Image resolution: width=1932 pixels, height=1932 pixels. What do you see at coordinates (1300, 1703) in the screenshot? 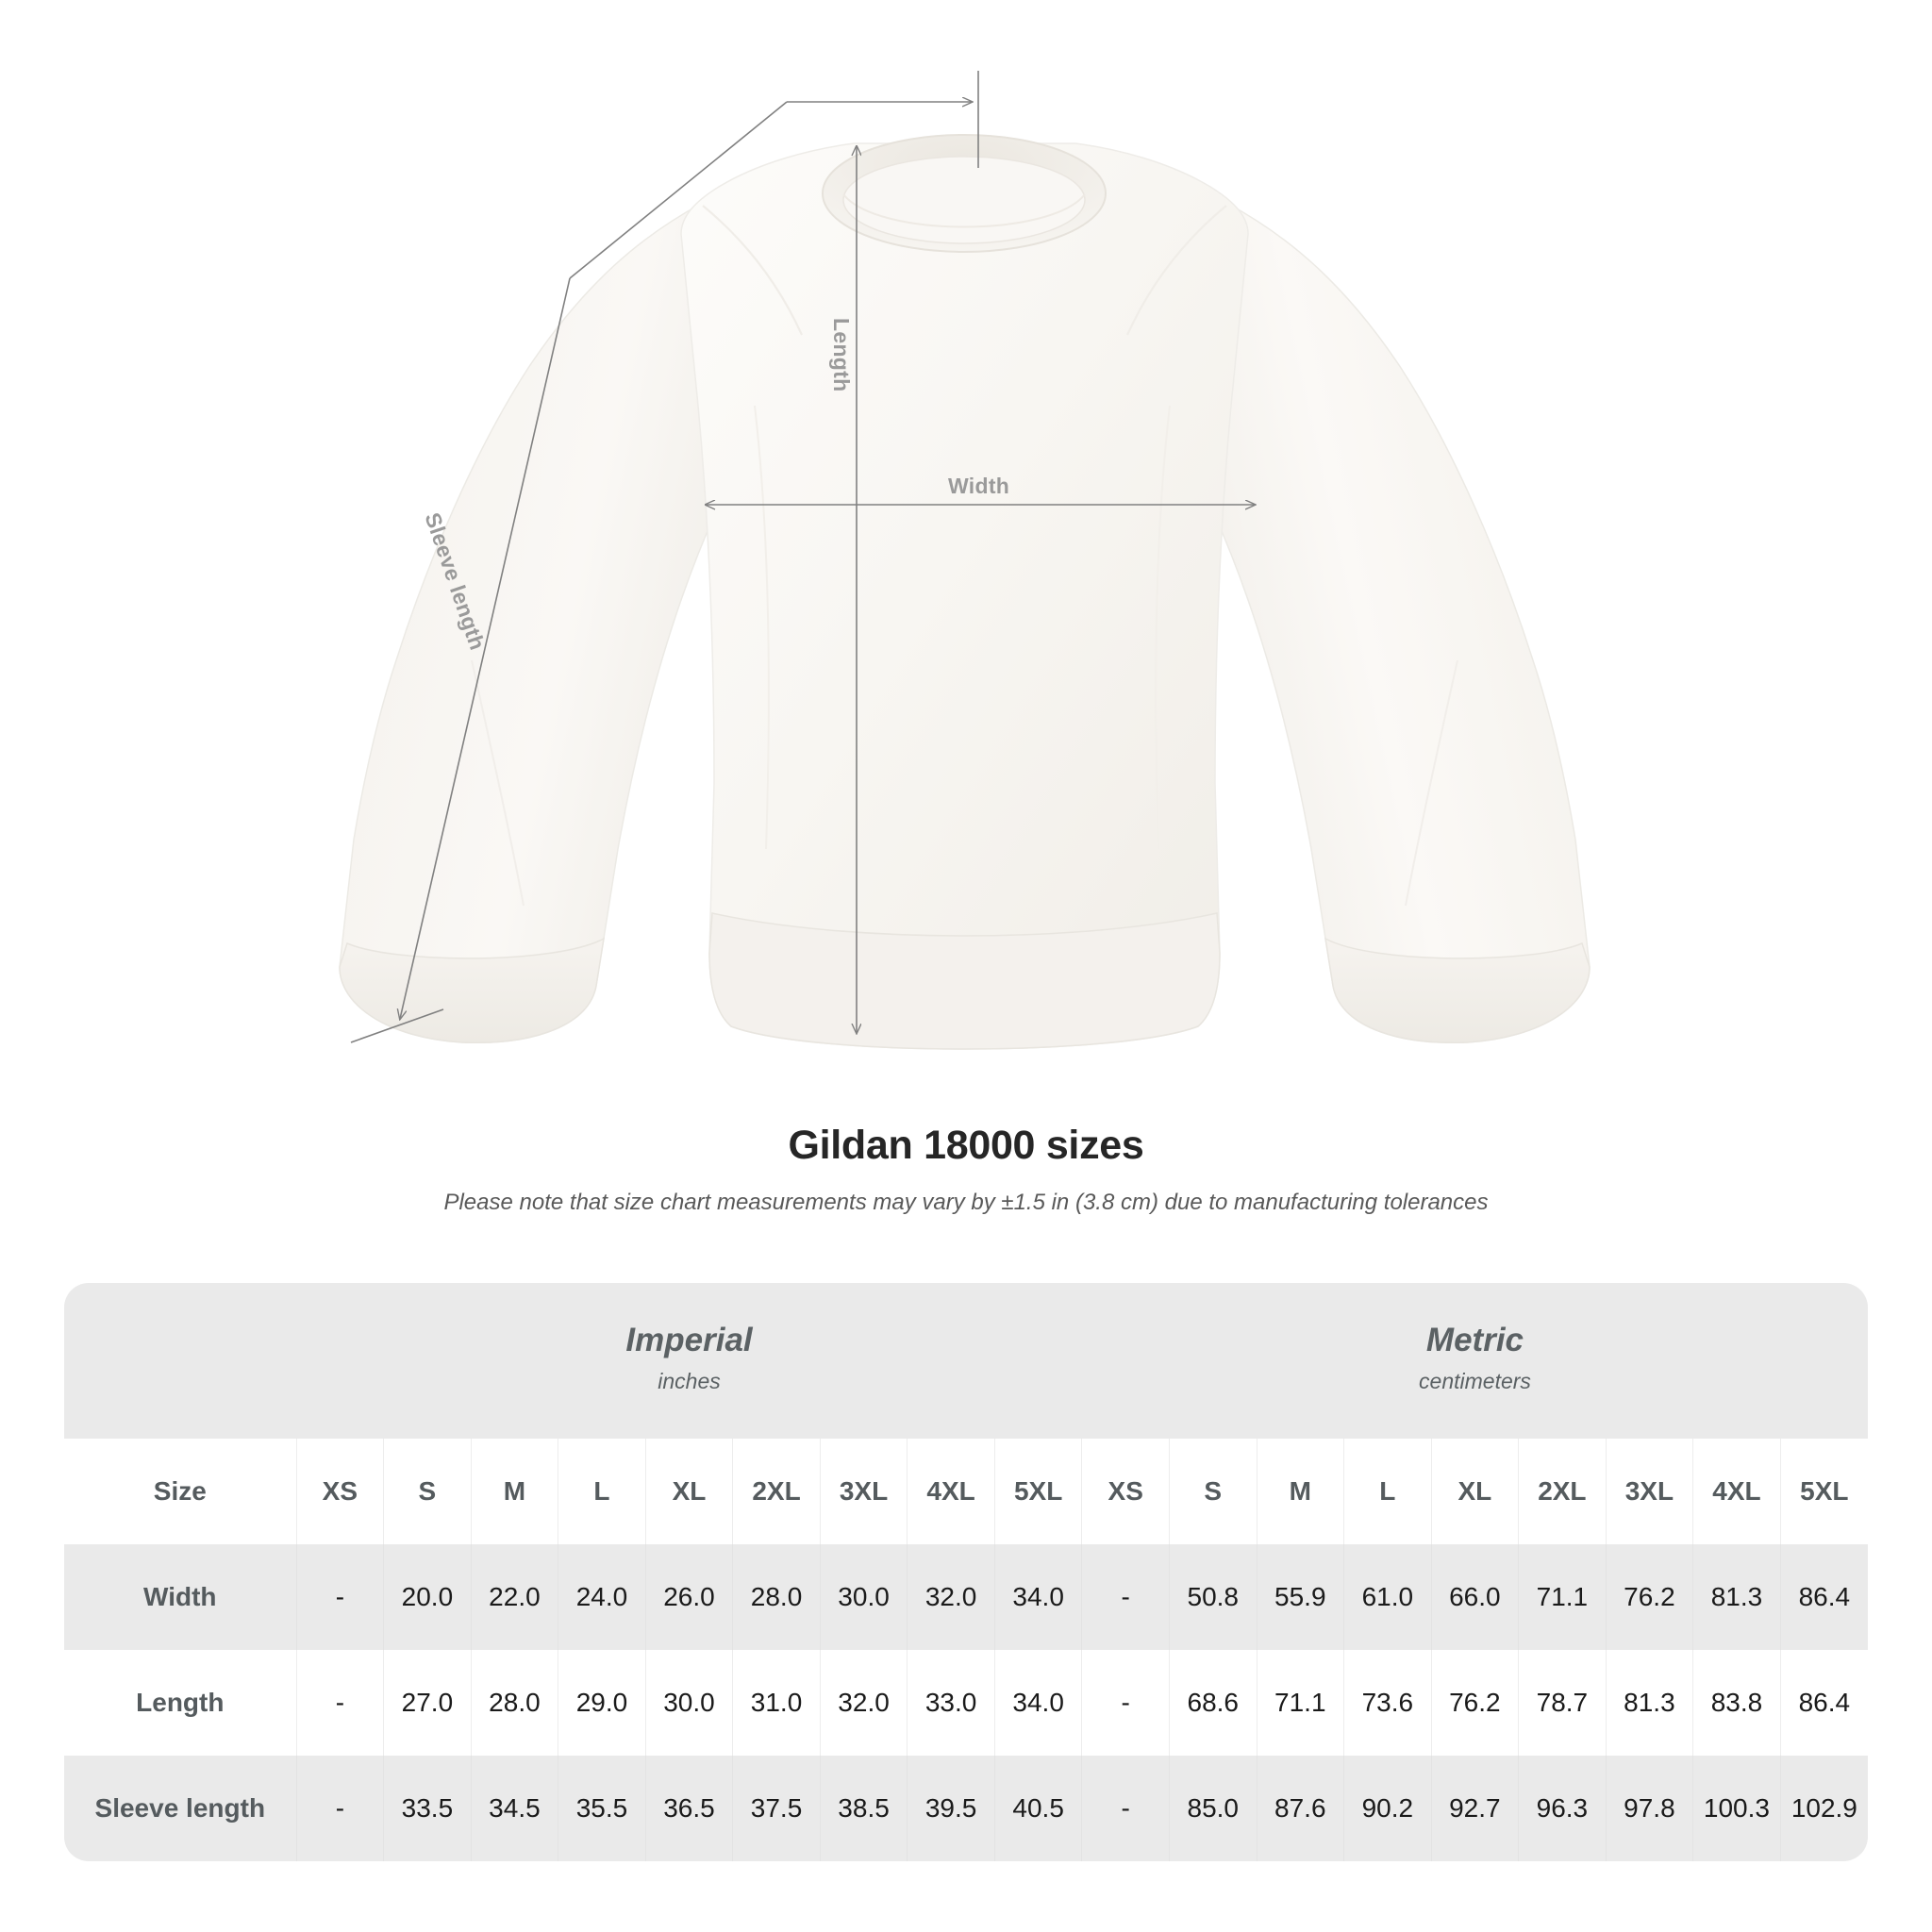
I see `cell-length-metric-m: 71.1` at bounding box center [1300, 1703].